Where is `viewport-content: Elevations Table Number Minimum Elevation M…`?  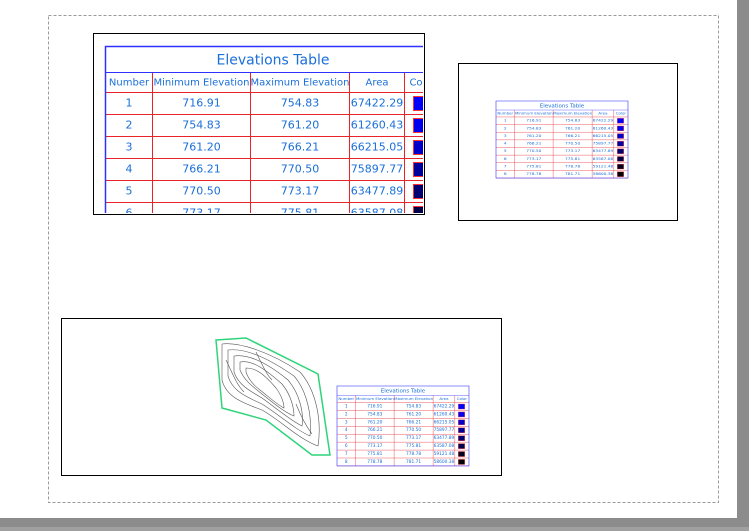 viewport-content: Elevations Table Number Minimum Elevation M… is located at coordinates (263, 132).